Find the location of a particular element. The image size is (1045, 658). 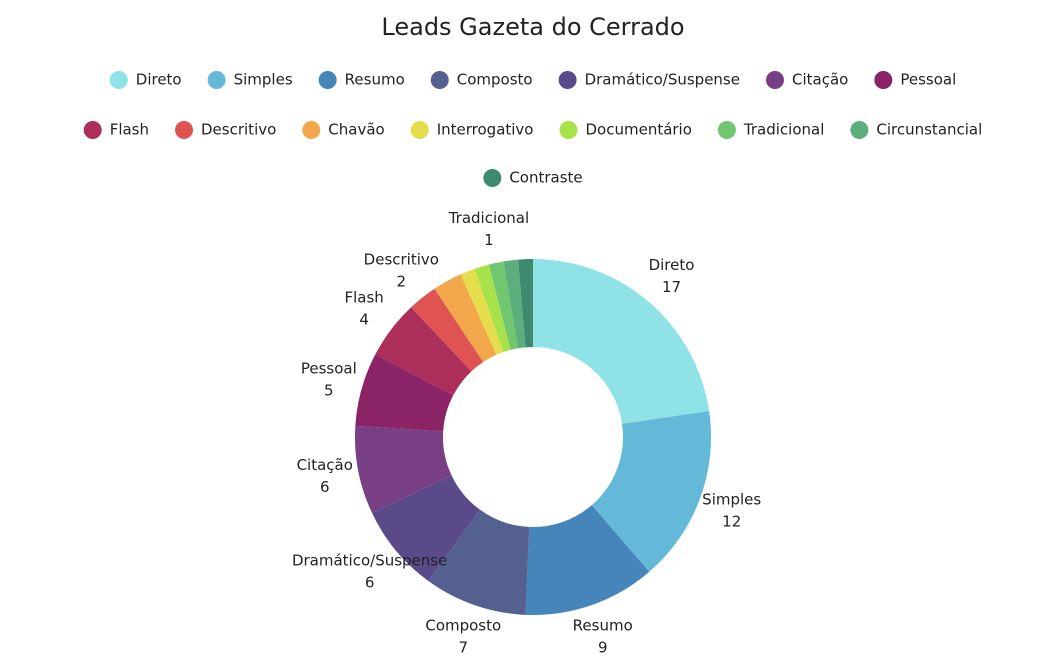

slice-label: Flash is located at coordinates (363, 297).